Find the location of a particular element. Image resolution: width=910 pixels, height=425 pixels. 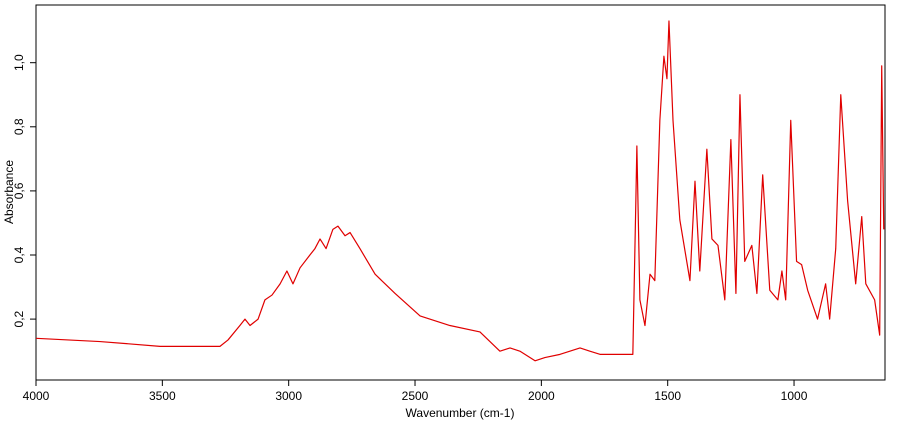

y-tick-label: 1,0 is located at coordinates (19, 62).